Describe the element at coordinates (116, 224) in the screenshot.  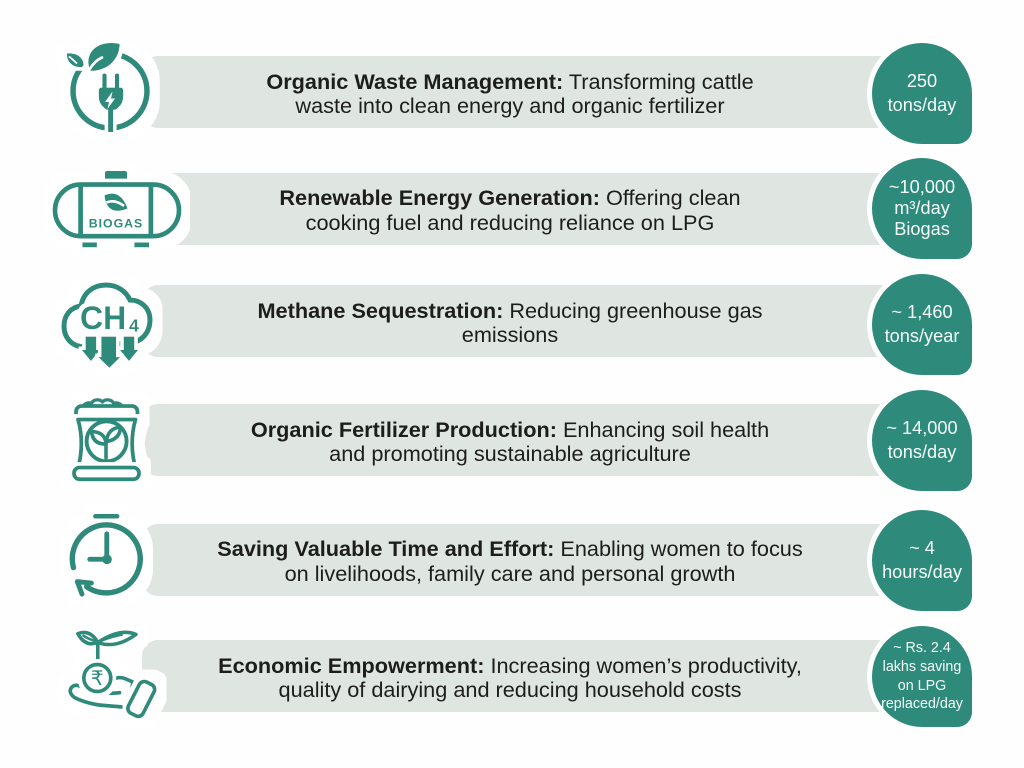
I see `svg-text: BIOGAS` at that location.